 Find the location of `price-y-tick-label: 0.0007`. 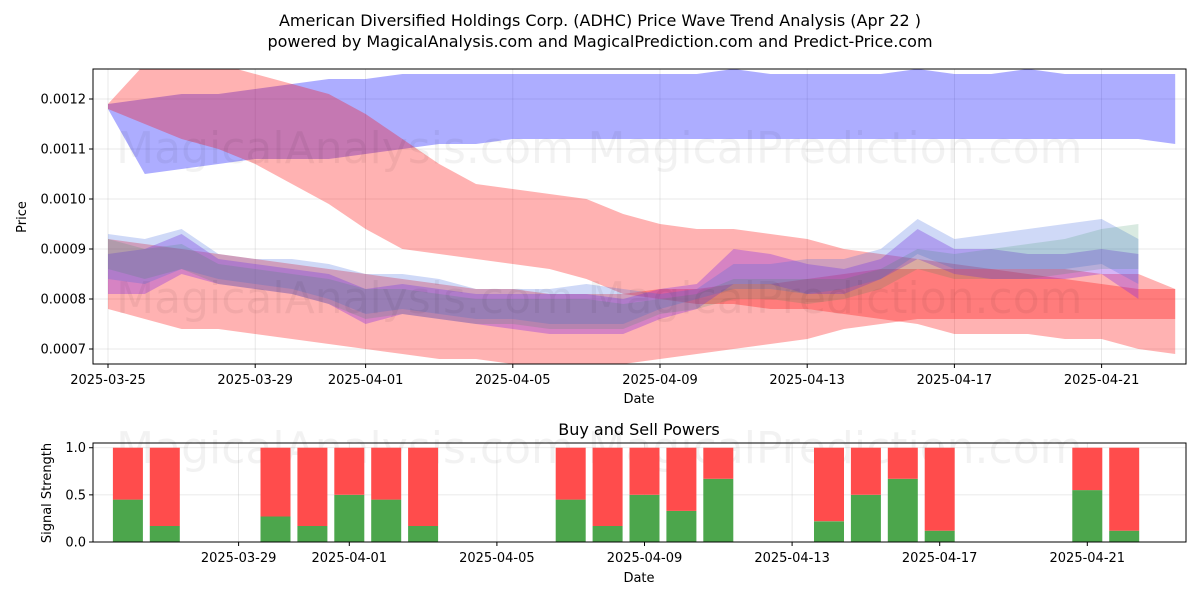

price-y-tick-label: 0.0007 is located at coordinates (64, 350).